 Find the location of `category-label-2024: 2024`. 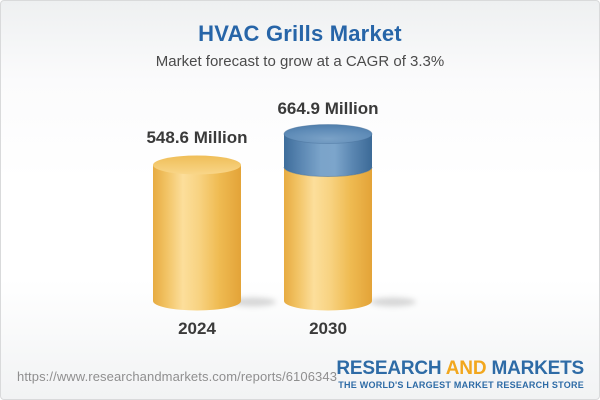

category-label-2024: 2024 is located at coordinates (197, 328).